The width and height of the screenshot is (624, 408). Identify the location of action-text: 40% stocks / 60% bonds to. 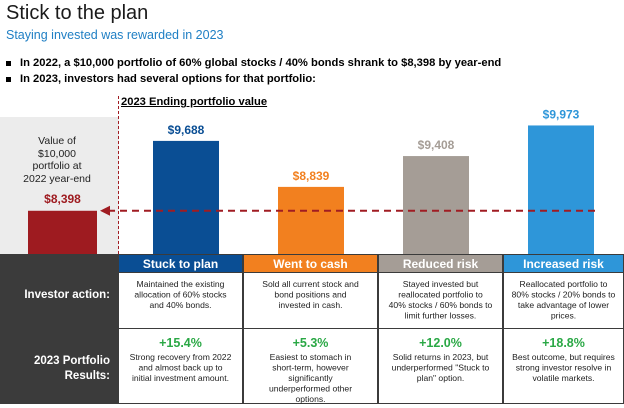
(441, 305).